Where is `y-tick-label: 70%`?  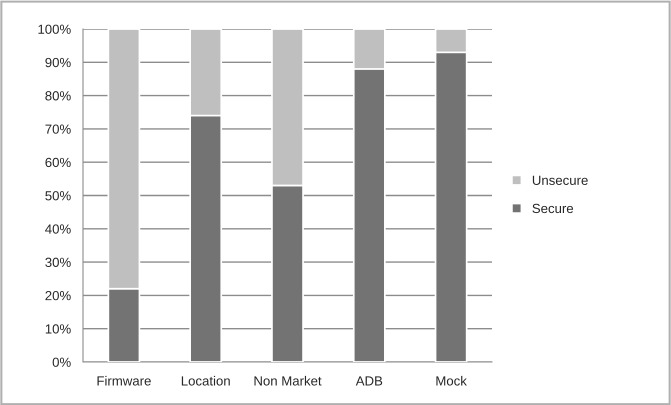
y-tick-label: 70% is located at coordinates (58, 129).